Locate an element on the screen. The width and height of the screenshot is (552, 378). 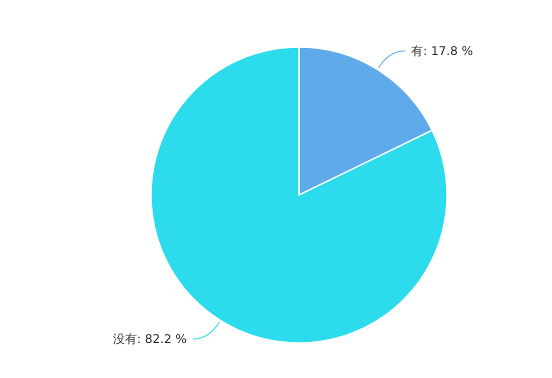
data-label: : 82.2 % is located at coordinates (162, 339).